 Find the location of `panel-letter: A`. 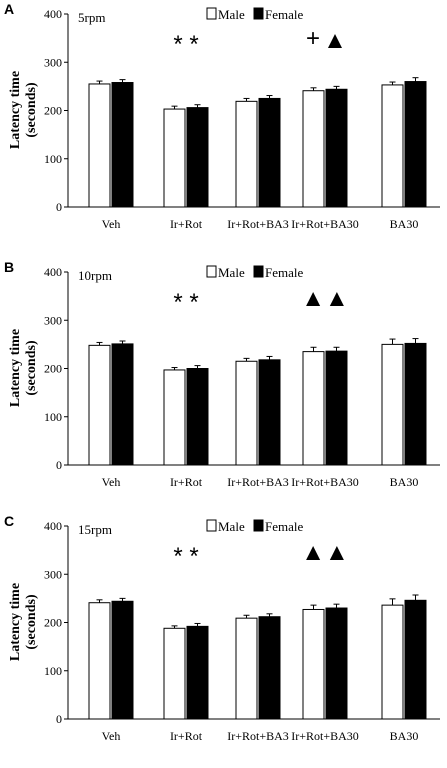

panel-letter: A is located at coordinates (9, 9).